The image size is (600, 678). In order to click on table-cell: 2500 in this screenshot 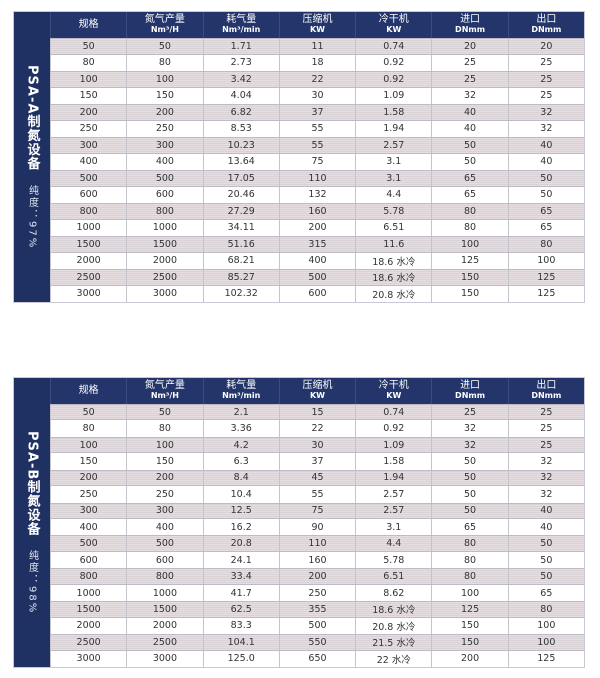, I will do `click(88, 642)`.